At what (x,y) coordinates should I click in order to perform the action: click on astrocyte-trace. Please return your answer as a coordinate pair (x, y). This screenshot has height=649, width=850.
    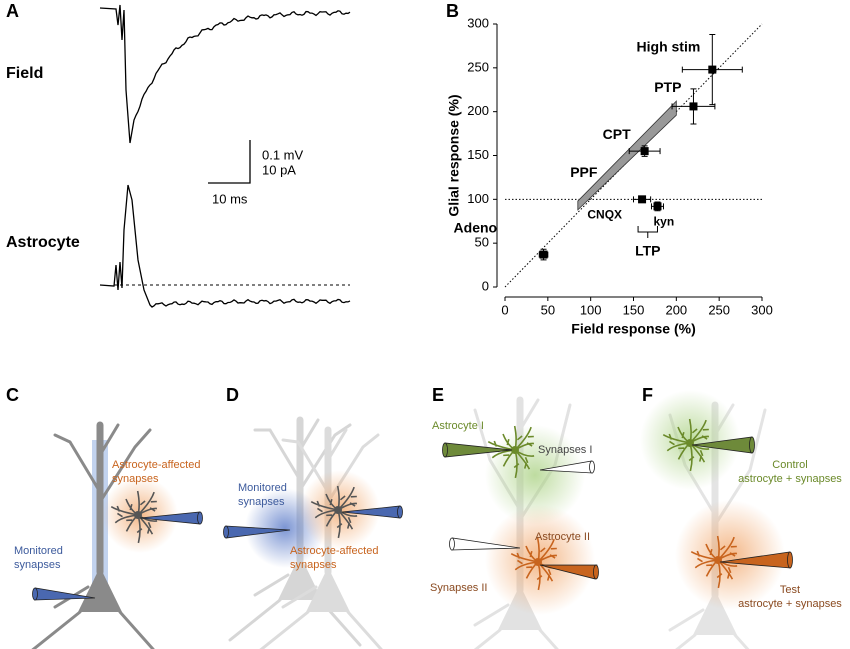
    Looking at the image, I should click on (225, 246).